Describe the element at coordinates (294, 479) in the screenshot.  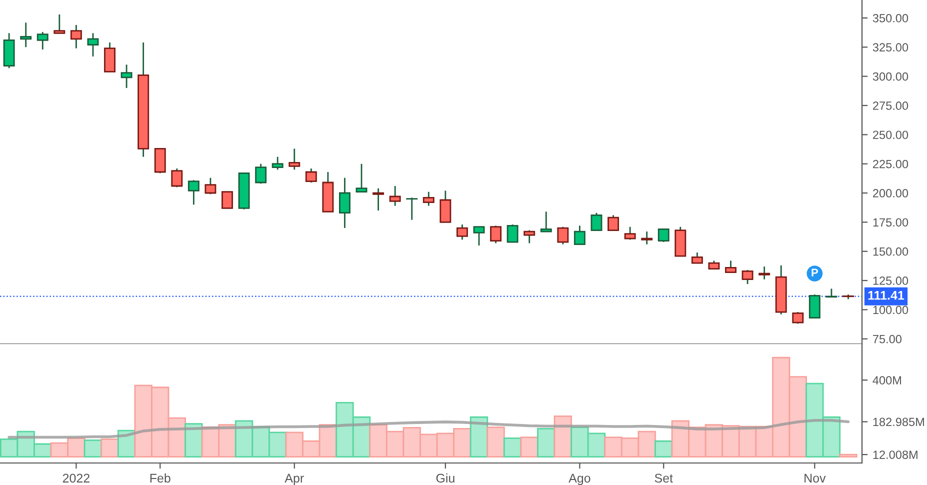
I see `x-tick-label: Apr` at that location.